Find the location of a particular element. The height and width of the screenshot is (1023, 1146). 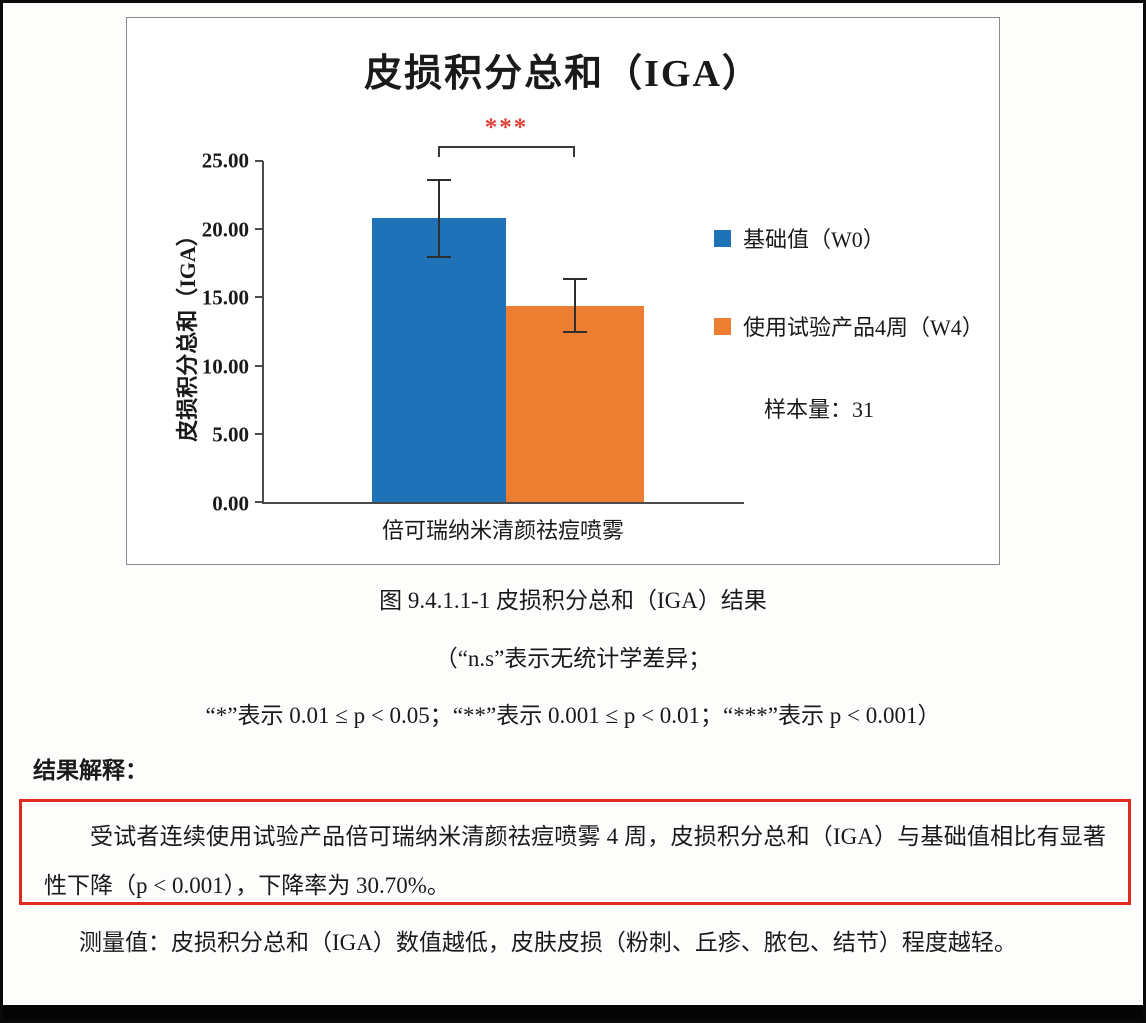

y-tick-label: 10.00 is located at coordinates (225, 366).